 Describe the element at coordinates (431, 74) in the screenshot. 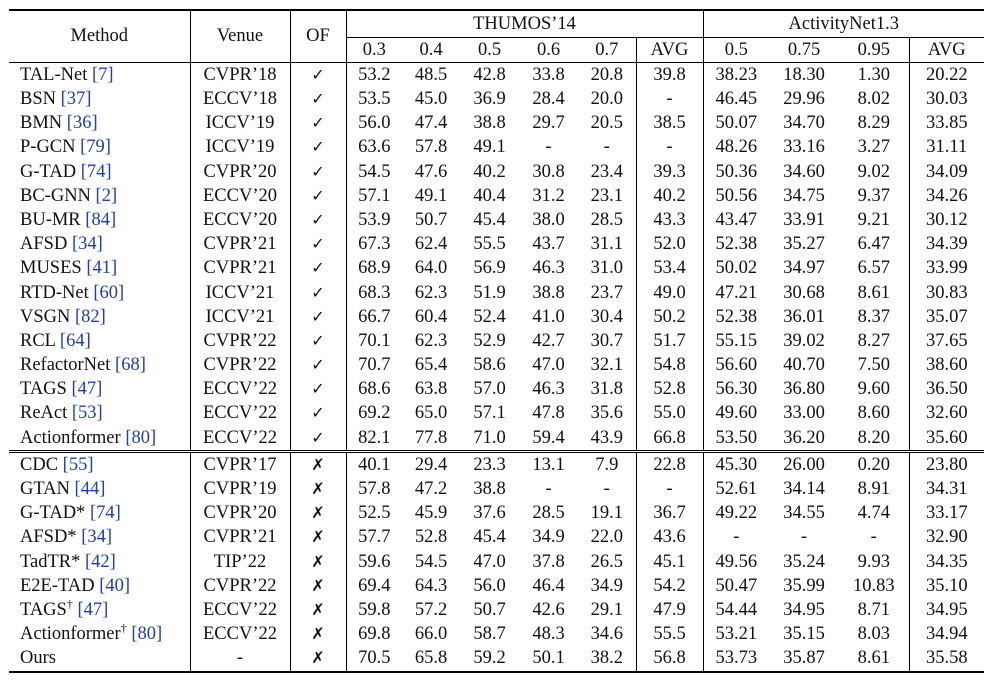

I see `thumos-value: 48.5` at that location.